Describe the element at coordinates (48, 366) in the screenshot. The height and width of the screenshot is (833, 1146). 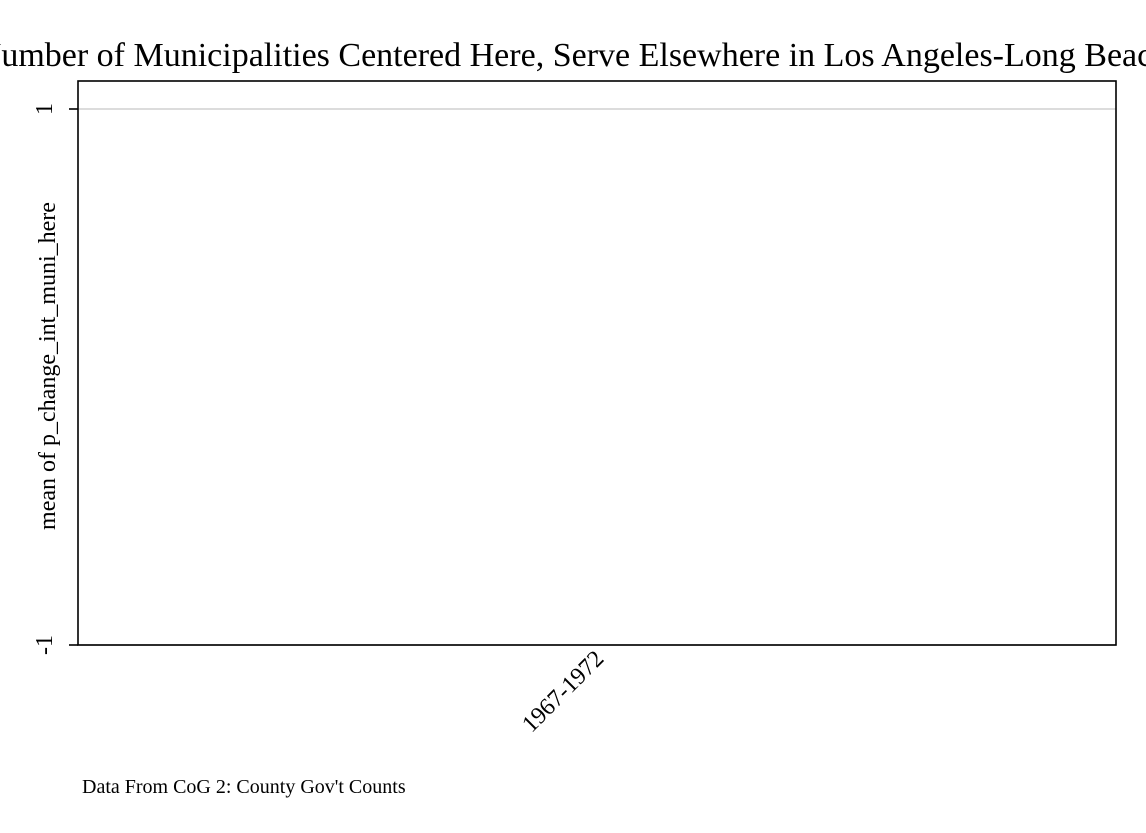
I see `y-axis-label: mean of p_change_int_muni_here` at that location.